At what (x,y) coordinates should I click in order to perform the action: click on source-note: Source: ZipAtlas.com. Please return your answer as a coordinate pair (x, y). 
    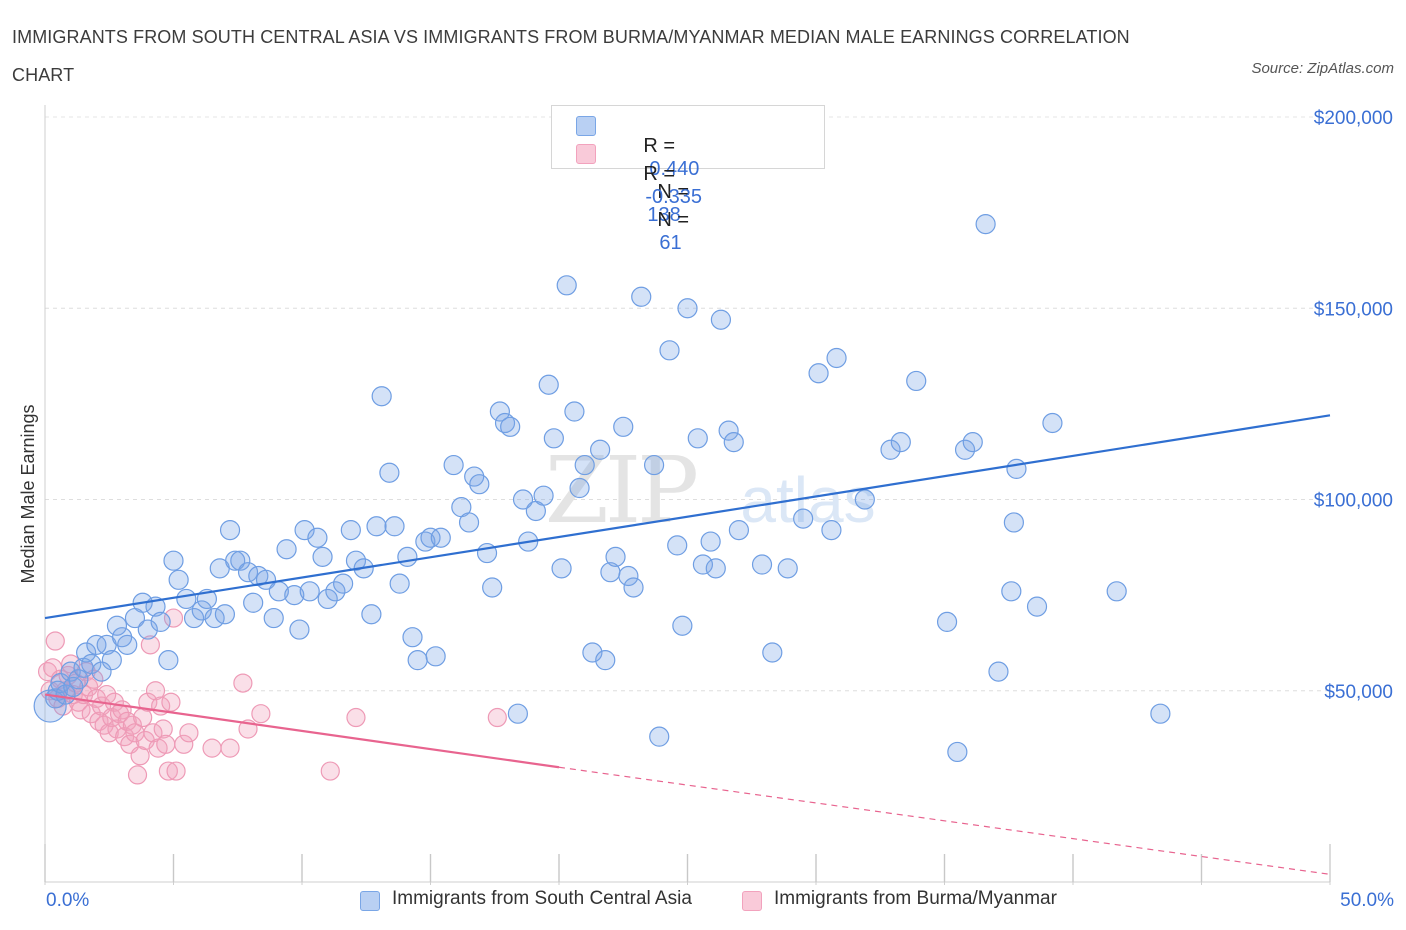
    Looking at the image, I should click on (1322, 68).